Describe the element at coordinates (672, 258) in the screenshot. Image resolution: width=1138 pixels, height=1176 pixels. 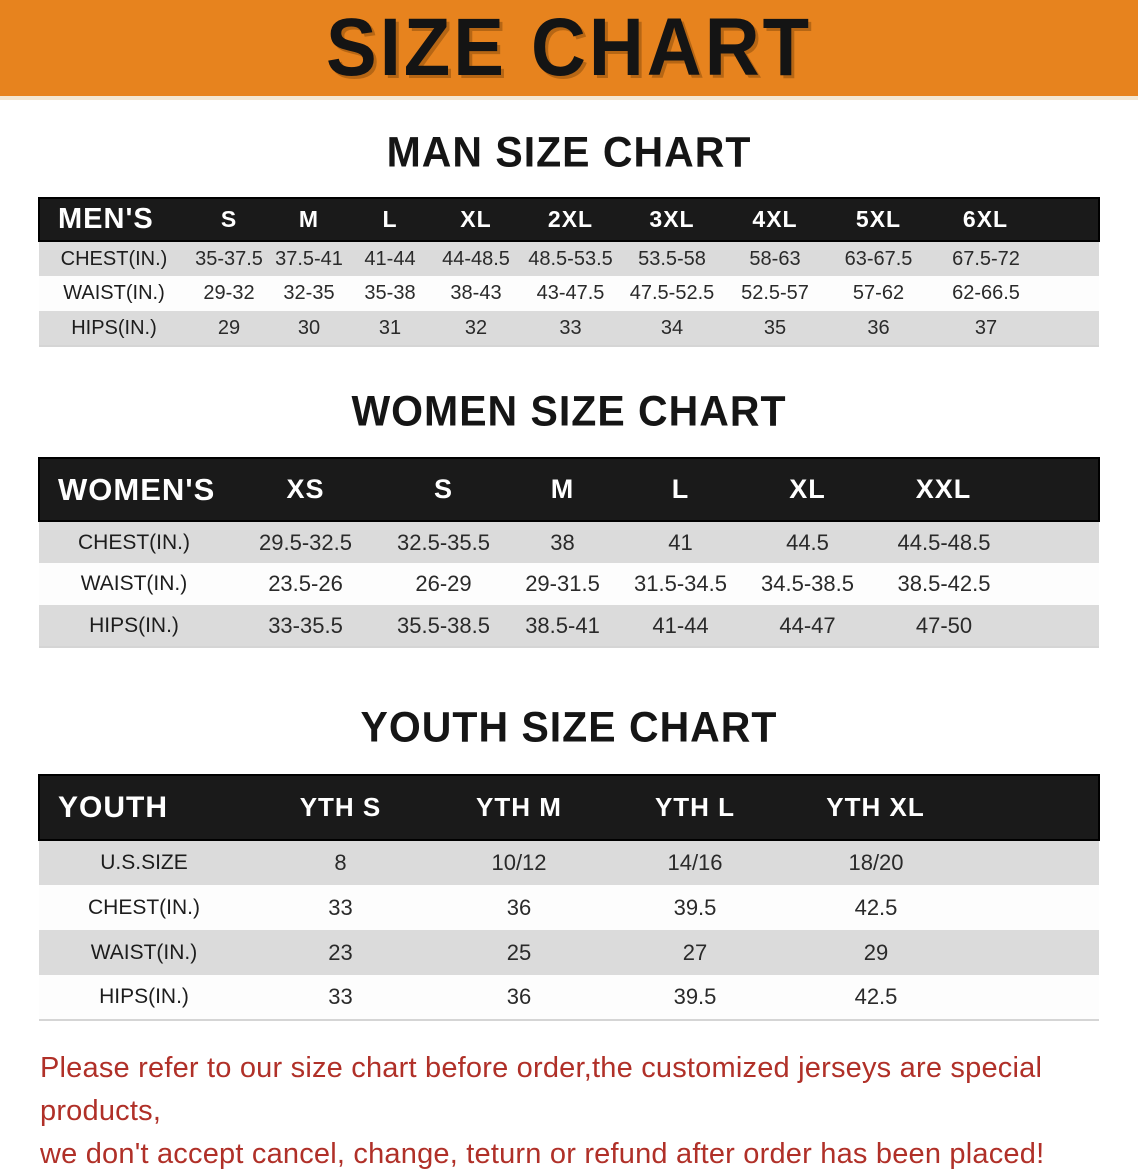
I see `size-value-cell: 53.5-58` at that location.